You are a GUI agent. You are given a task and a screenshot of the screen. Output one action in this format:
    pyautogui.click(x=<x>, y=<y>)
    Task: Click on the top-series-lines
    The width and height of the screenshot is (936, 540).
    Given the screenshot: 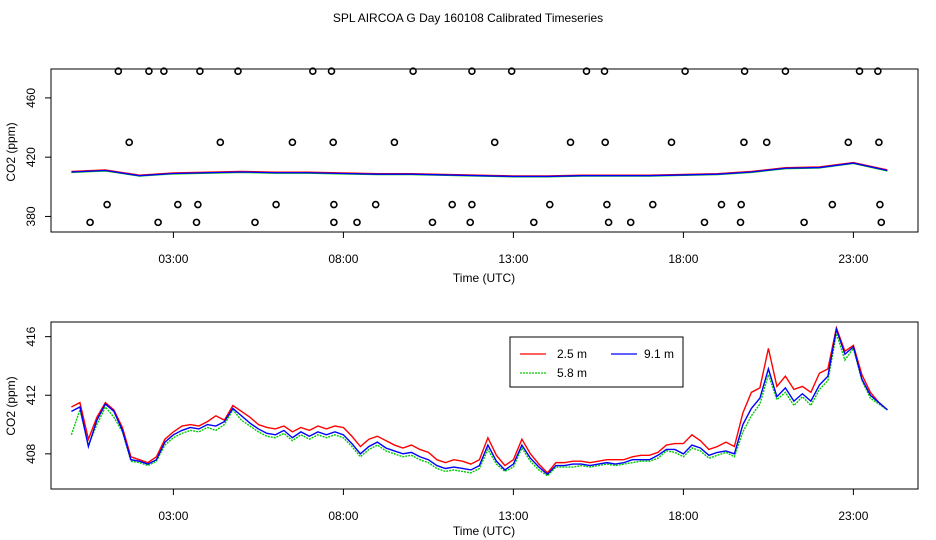 What is the action you would take?
    pyautogui.click(x=479, y=169)
    